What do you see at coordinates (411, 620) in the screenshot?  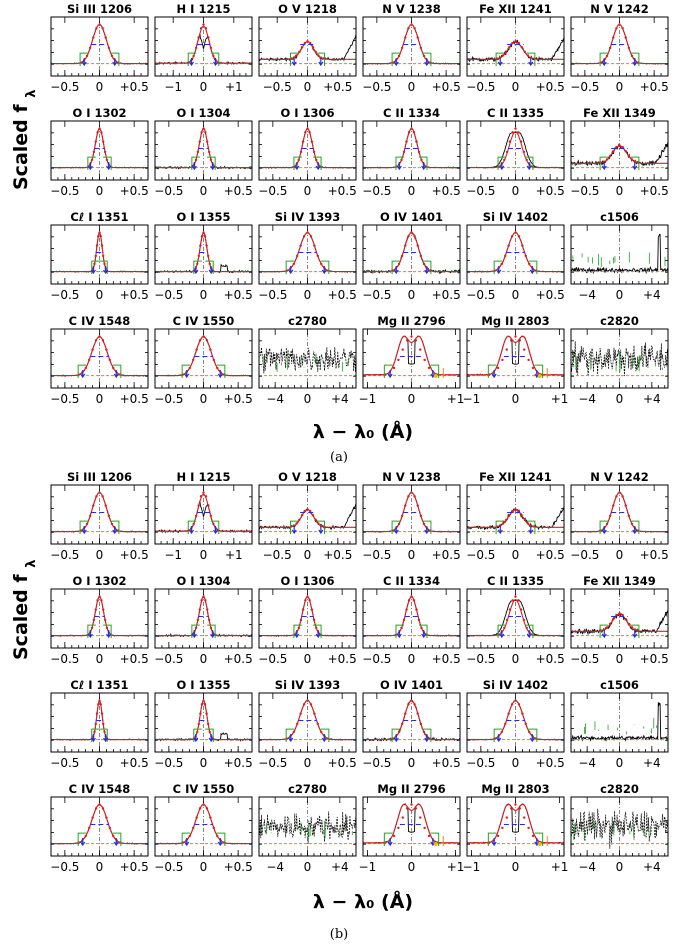 I see `panel: C II 1334 −0.5 0 +0.5` at bounding box center [411, 620].